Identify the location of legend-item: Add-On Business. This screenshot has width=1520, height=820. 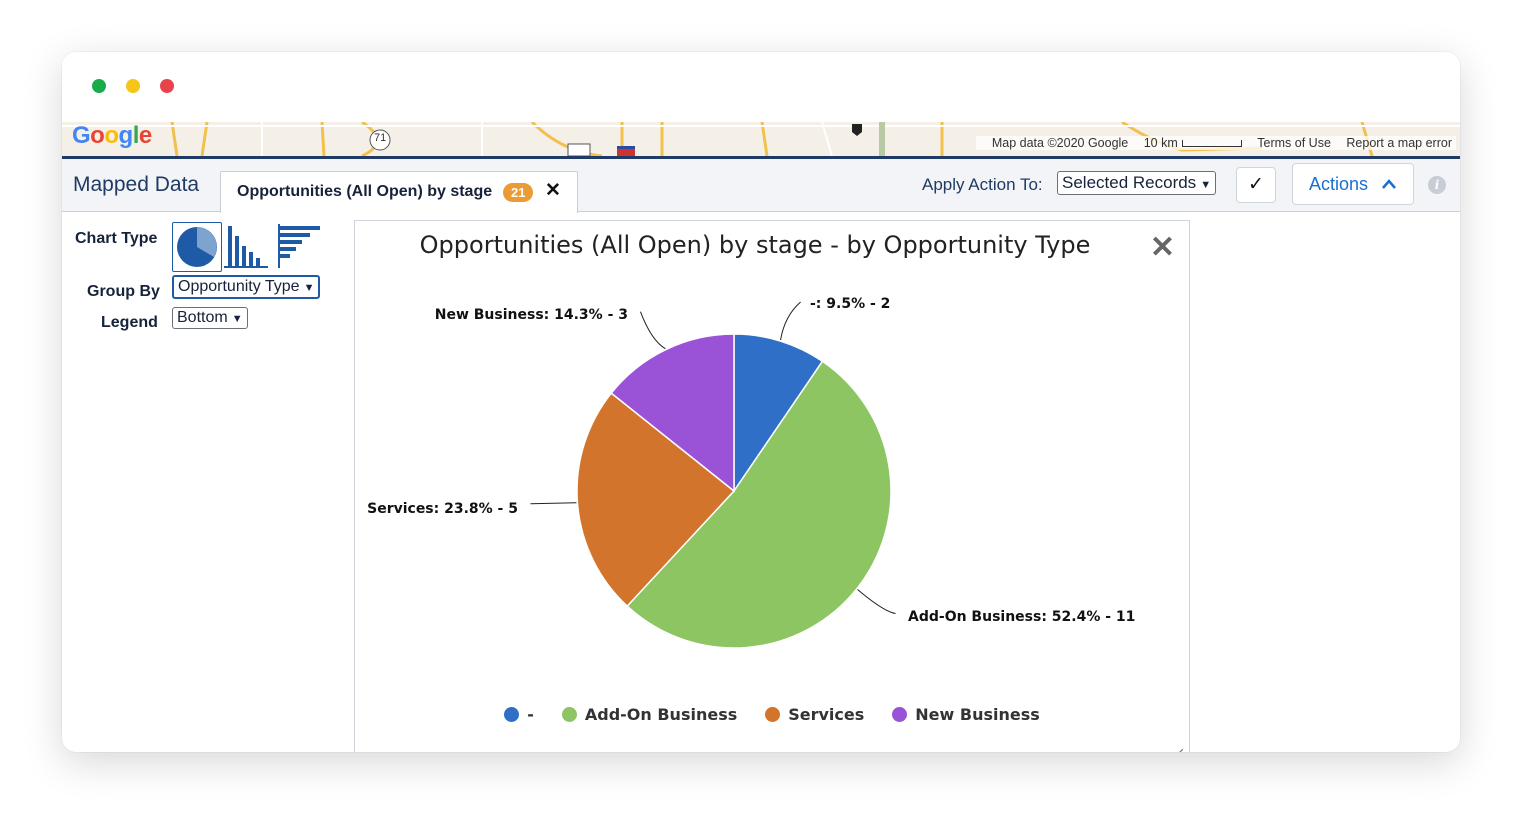
(649, 714).